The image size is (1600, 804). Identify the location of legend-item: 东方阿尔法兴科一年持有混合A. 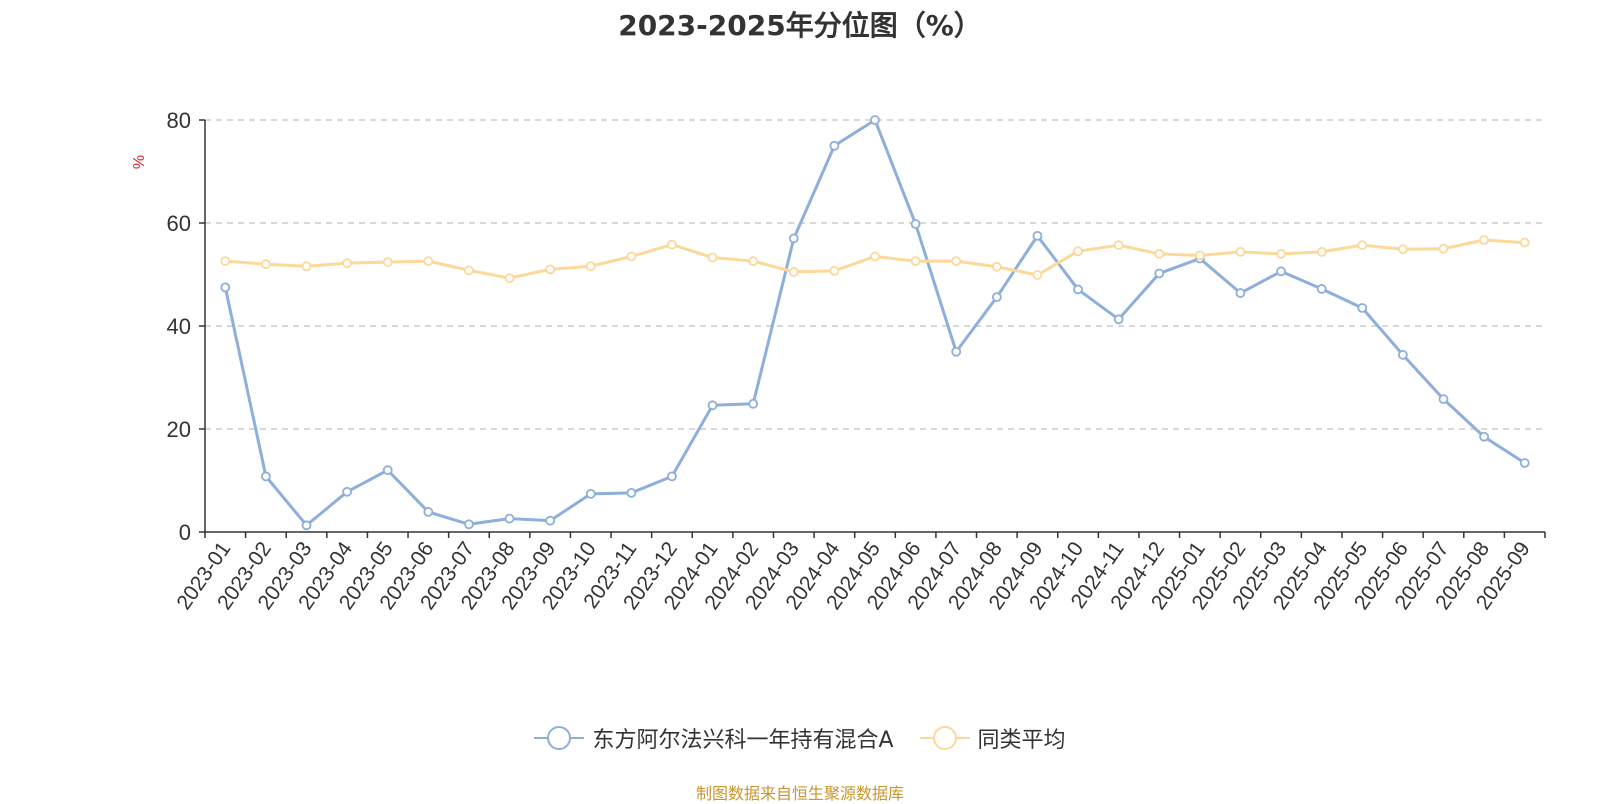
(714, 738).